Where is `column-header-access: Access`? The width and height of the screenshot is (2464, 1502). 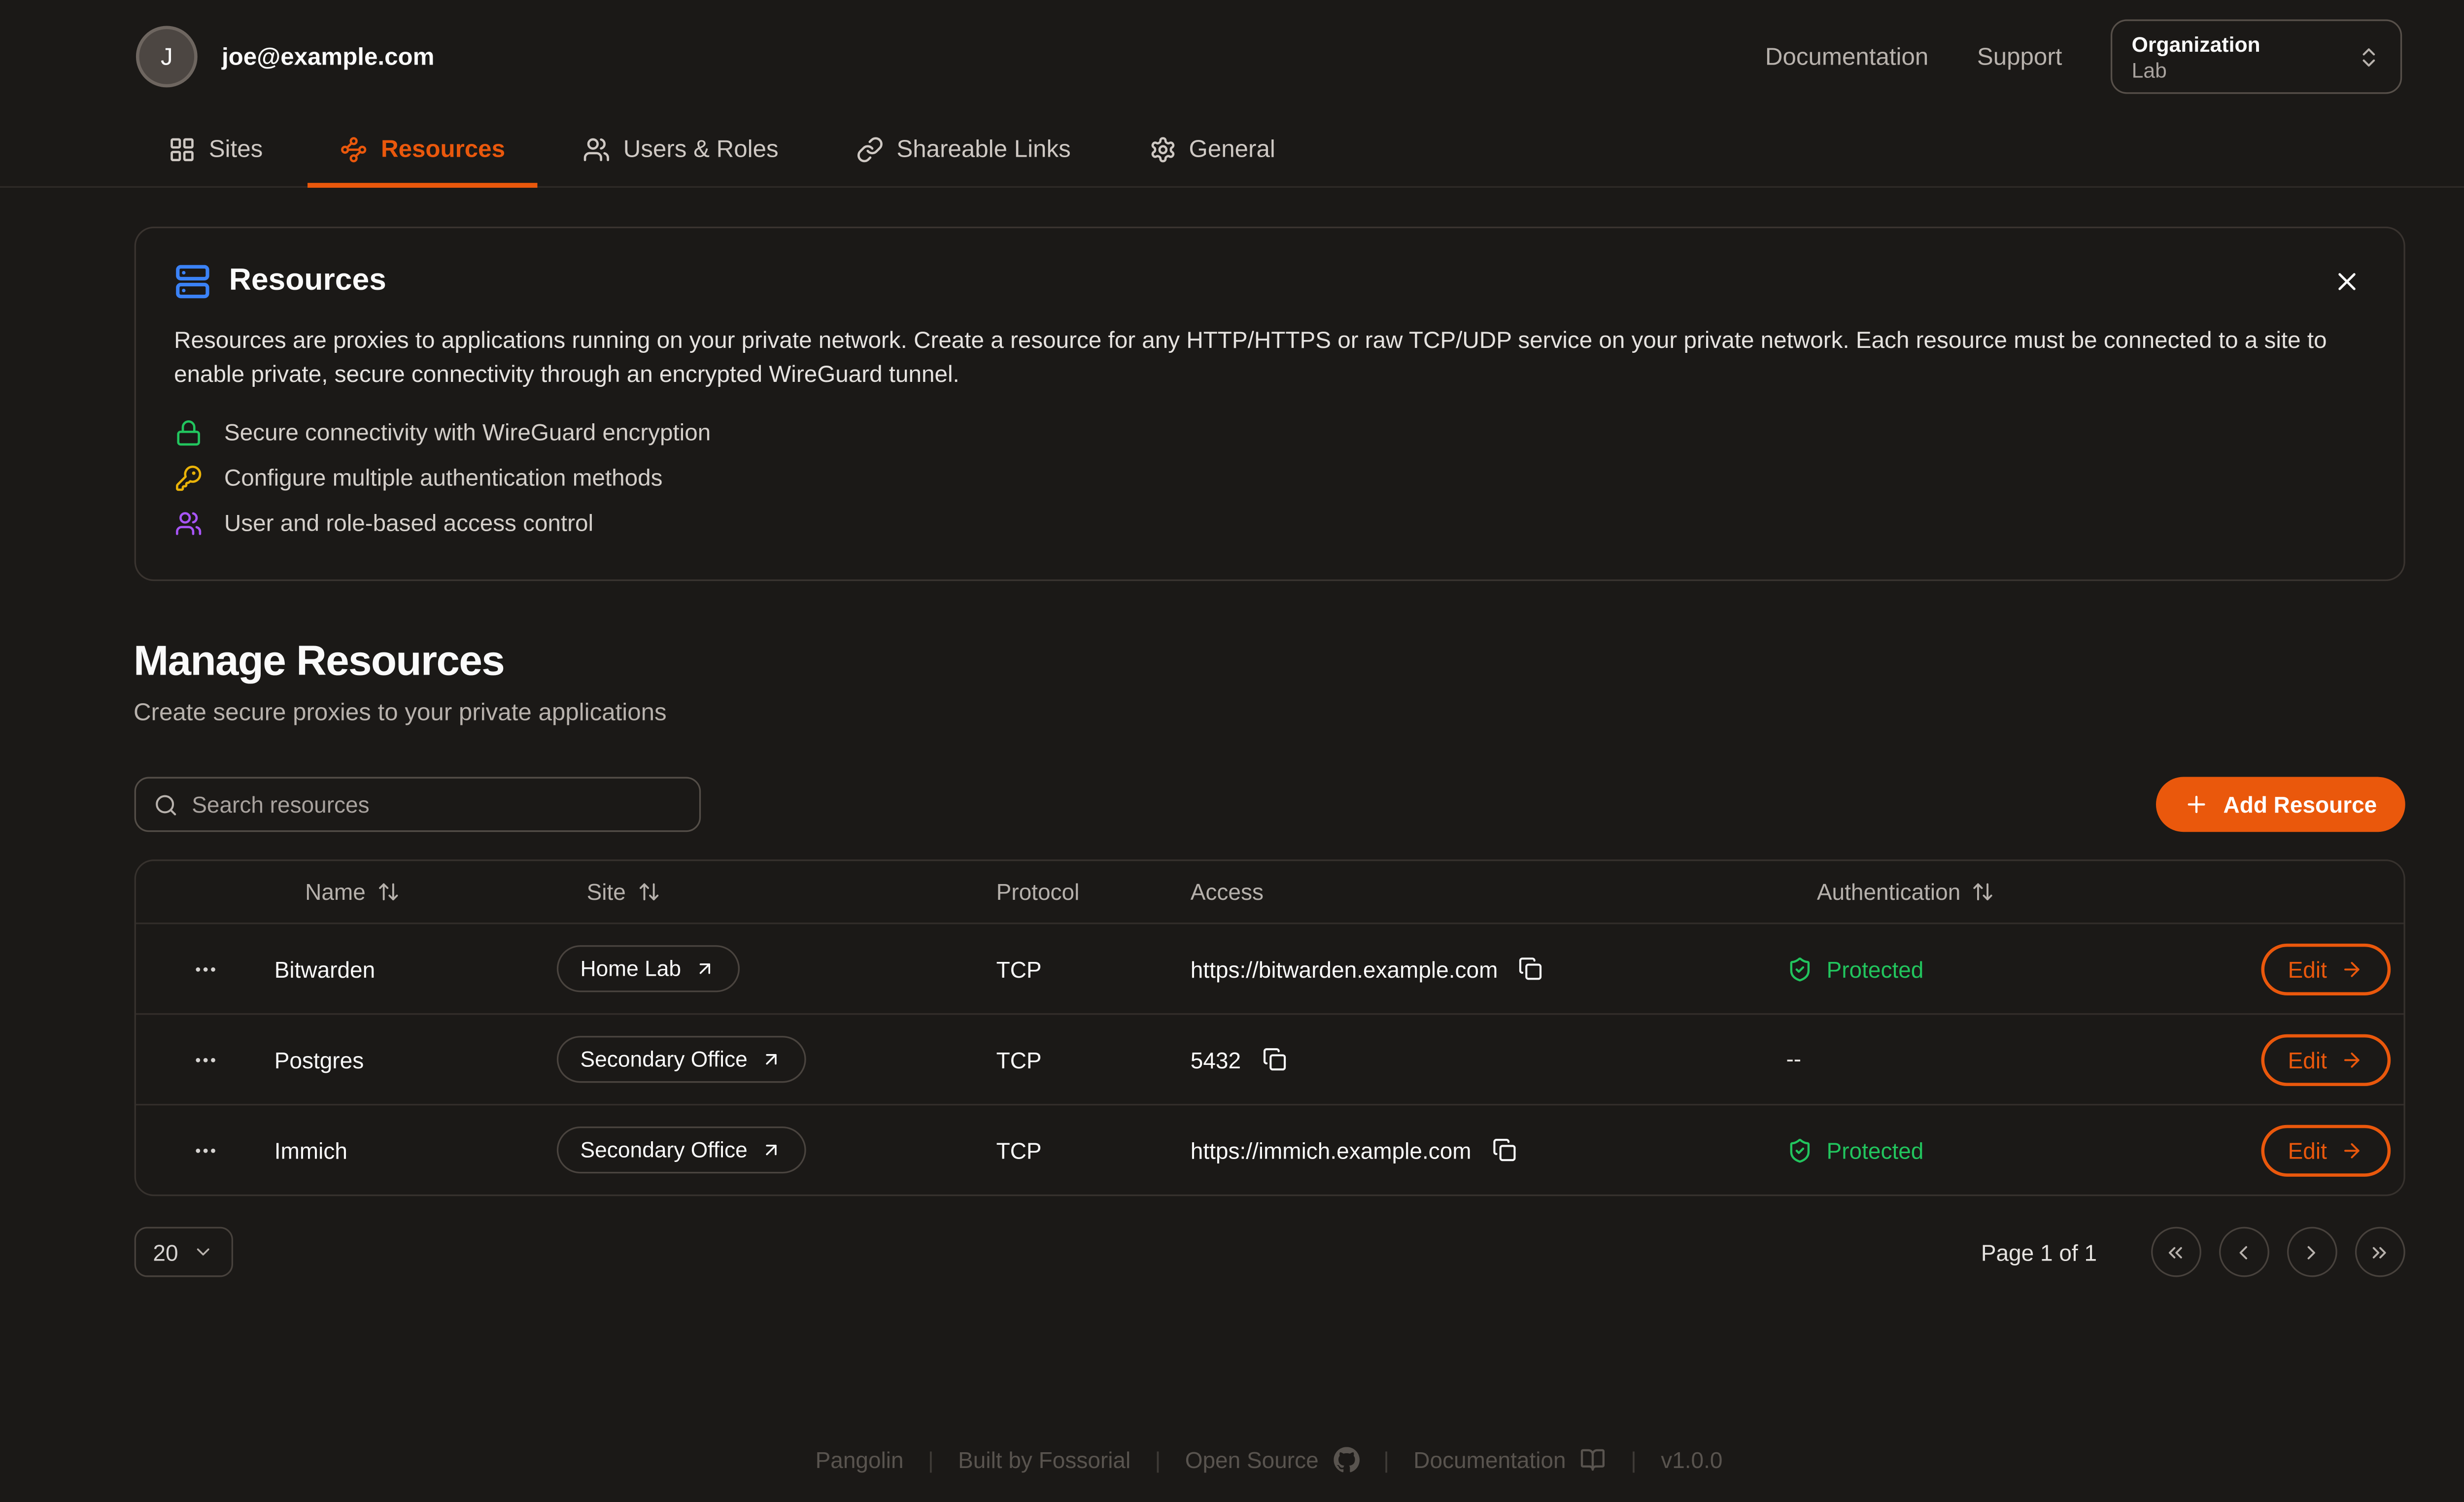
column-header-access: Access is located at coordinates (1227, 892).